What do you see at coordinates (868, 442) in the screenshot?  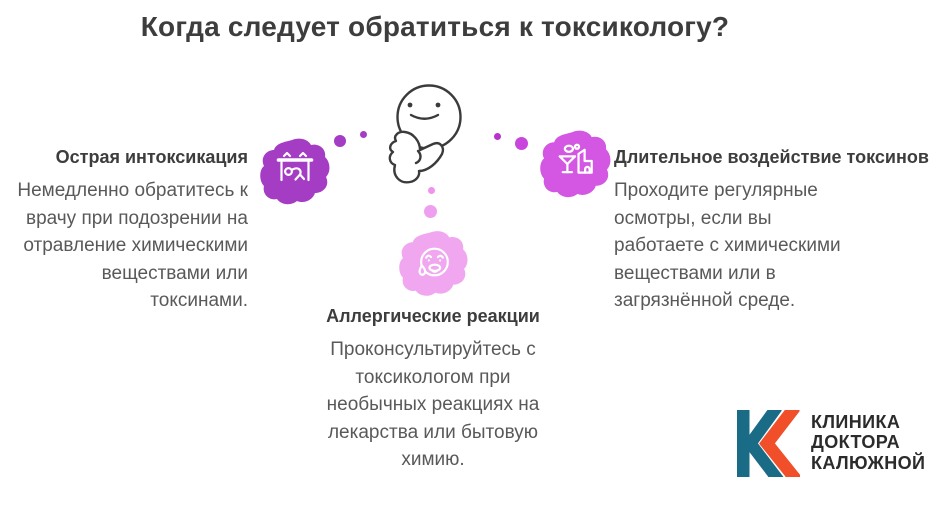 I see `clinic-logo-text: КЛИНИКА ДОКТОРА КАЛЮЖНОЙ` at bounding box center [868, 442].